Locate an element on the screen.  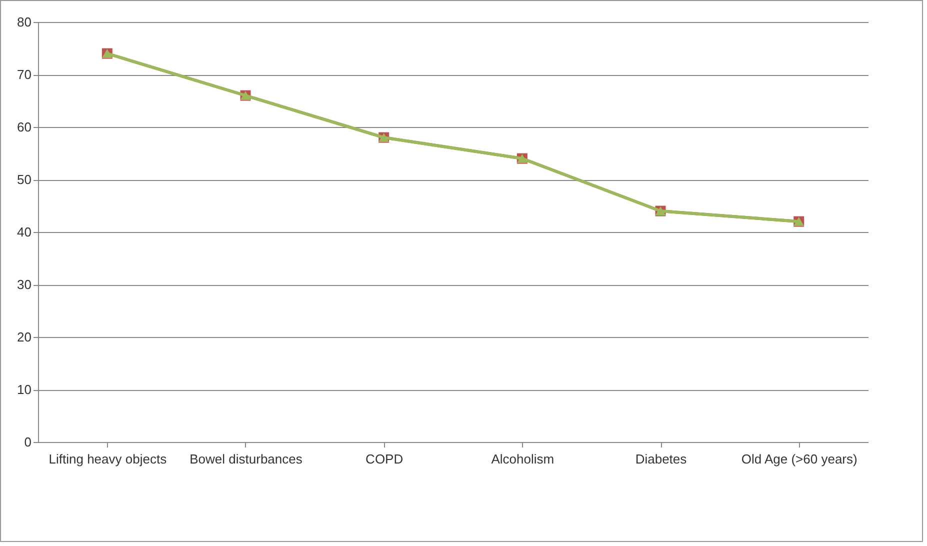
y-tick-label: 0 is located at coordinates (28, 442).